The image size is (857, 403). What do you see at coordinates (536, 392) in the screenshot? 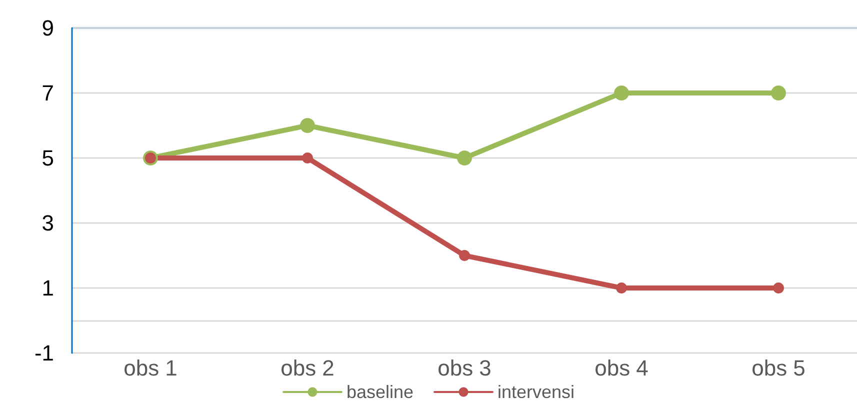
I see `legend-label: intervensi` at bounding box center [536, 392].